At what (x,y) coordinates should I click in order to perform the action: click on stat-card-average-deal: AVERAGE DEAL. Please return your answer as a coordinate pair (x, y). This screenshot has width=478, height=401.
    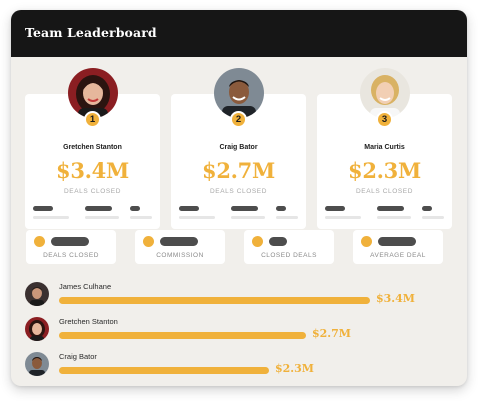
    Looking at the image, I should click on (398, 247).